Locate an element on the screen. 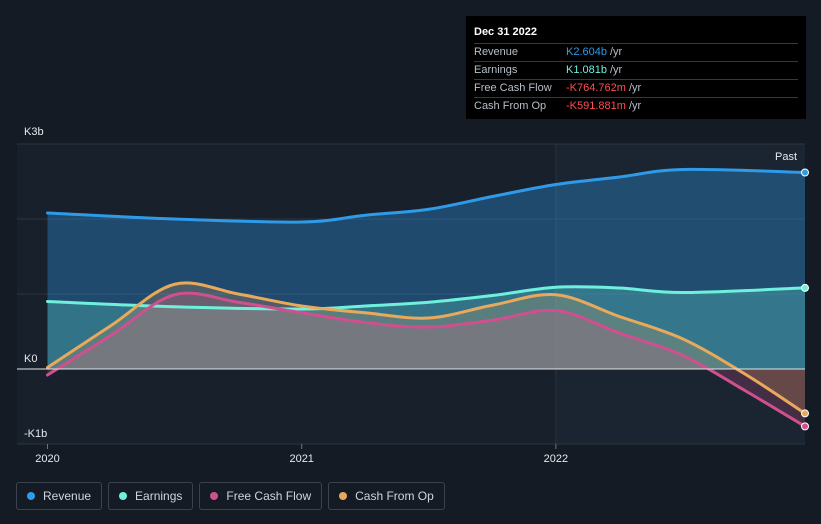 The height and width of the screenshot is (524, 821). tooltip-row-earnings: Earnings K1.081b /yr is located at coordinates (636, 70).